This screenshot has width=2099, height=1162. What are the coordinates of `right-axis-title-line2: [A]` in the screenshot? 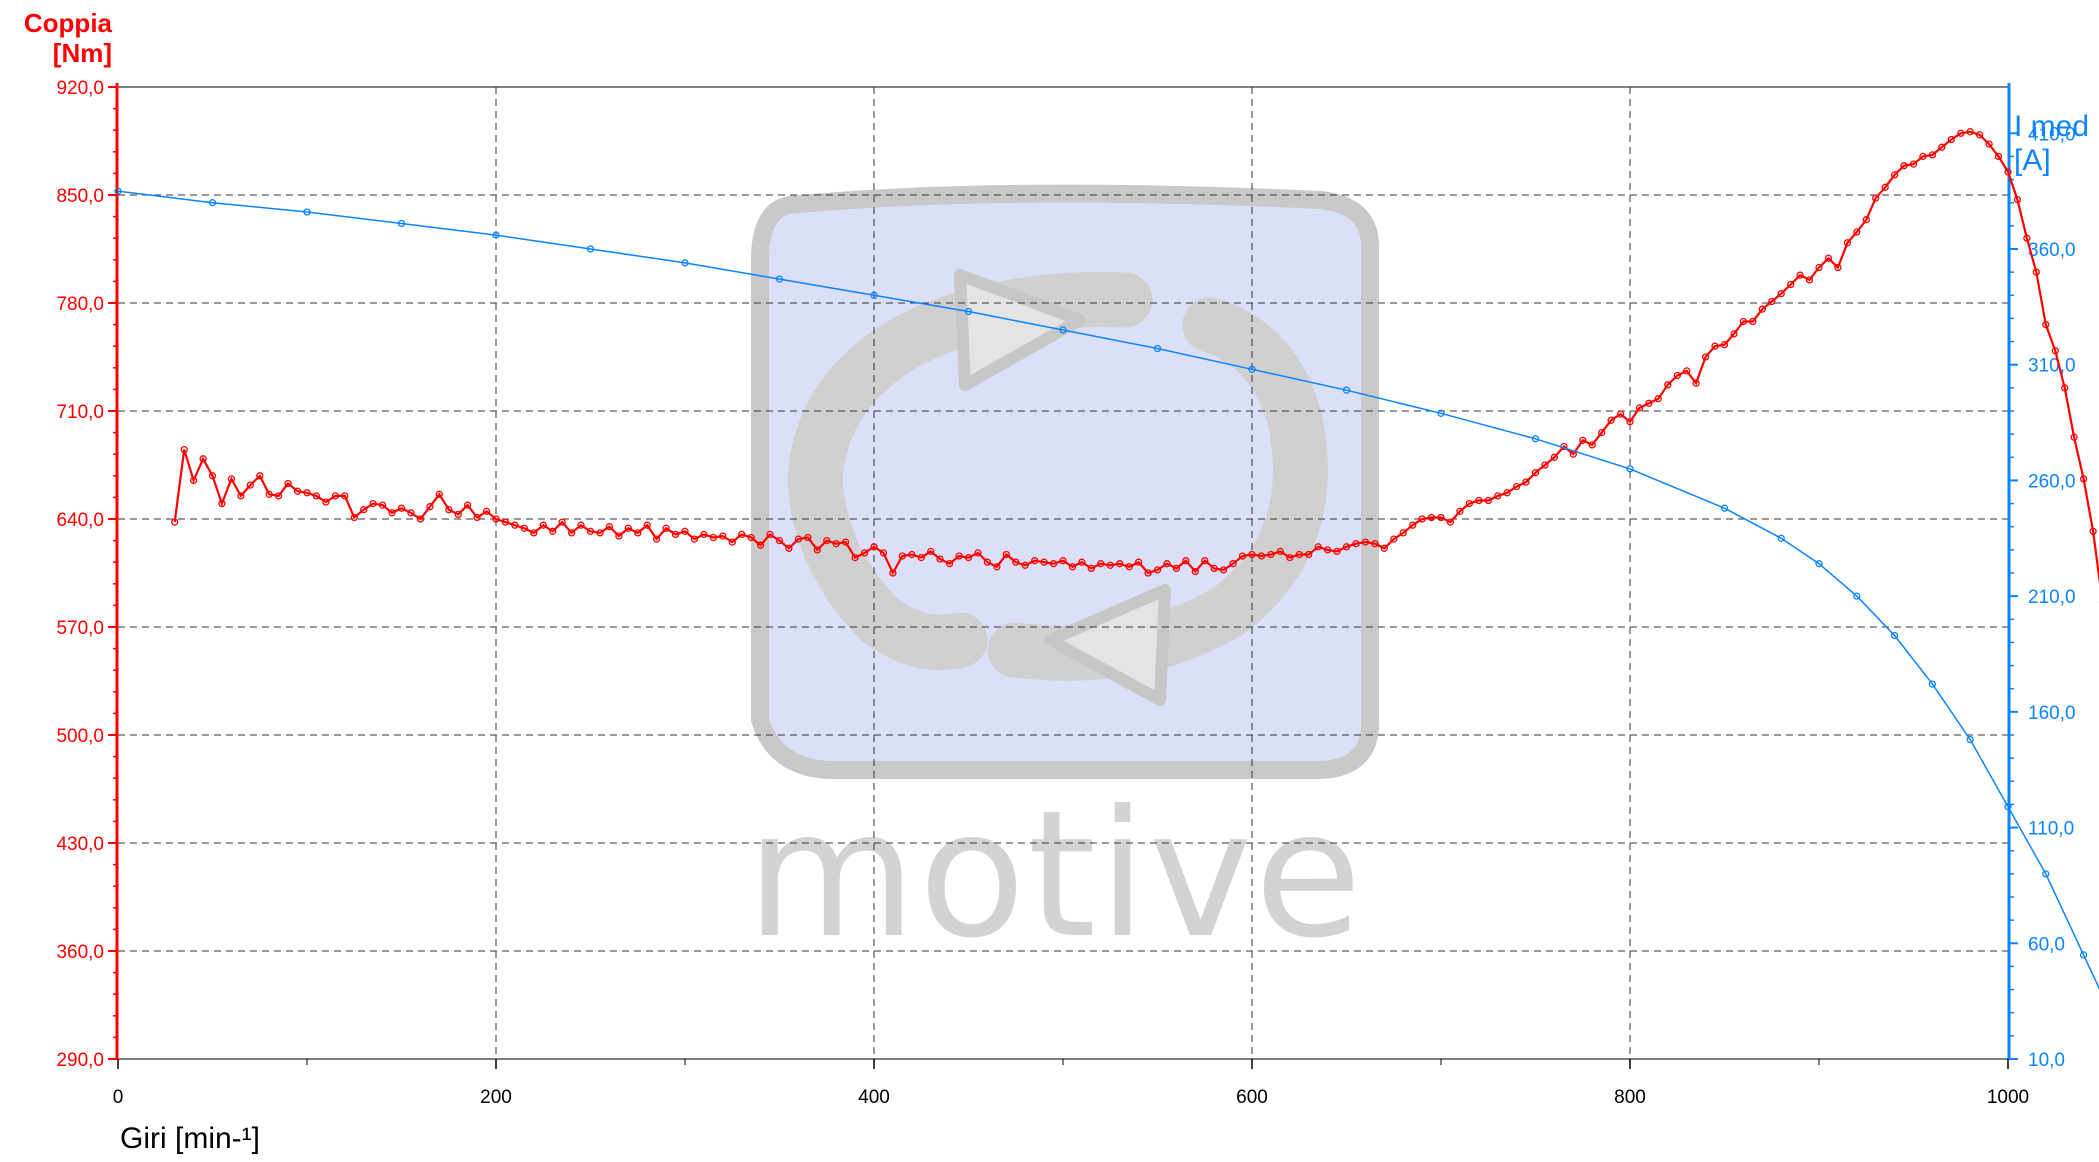 It's located at (2032, 160).